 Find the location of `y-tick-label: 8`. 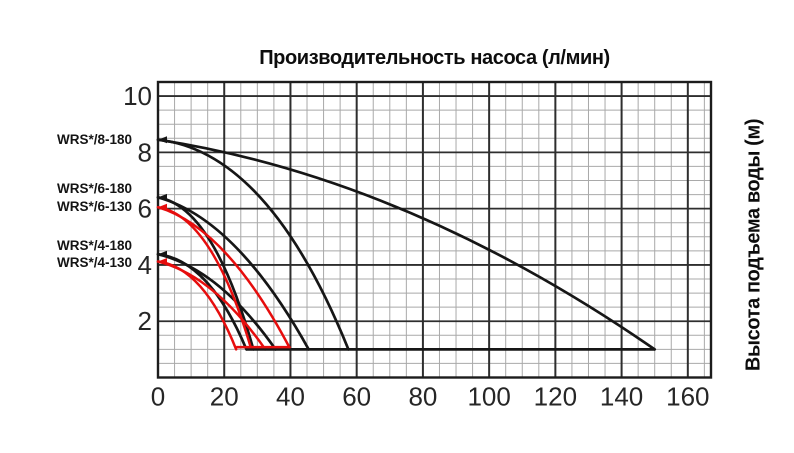

y-tick-label: 8 is located at coordinates (145, 152).